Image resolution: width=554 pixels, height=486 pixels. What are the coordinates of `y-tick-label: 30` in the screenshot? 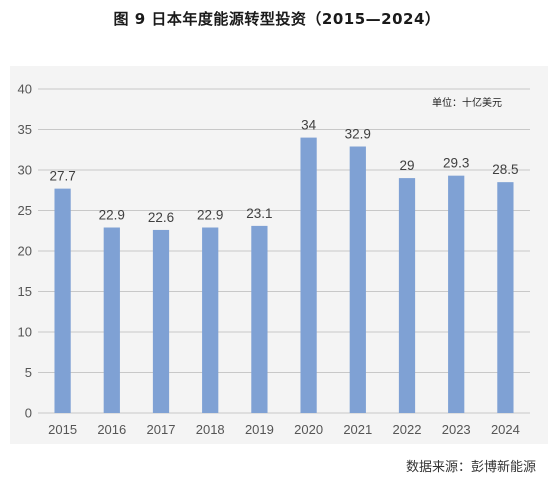 It's located at (25, 170).